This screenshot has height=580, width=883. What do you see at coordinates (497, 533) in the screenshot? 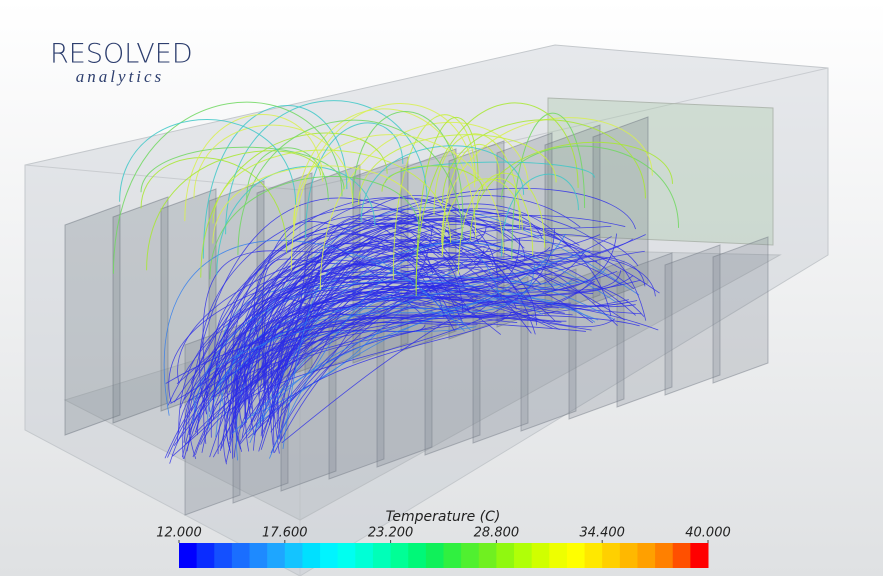
I see `tick-label: 28.800` at bounding box center [497, 533].